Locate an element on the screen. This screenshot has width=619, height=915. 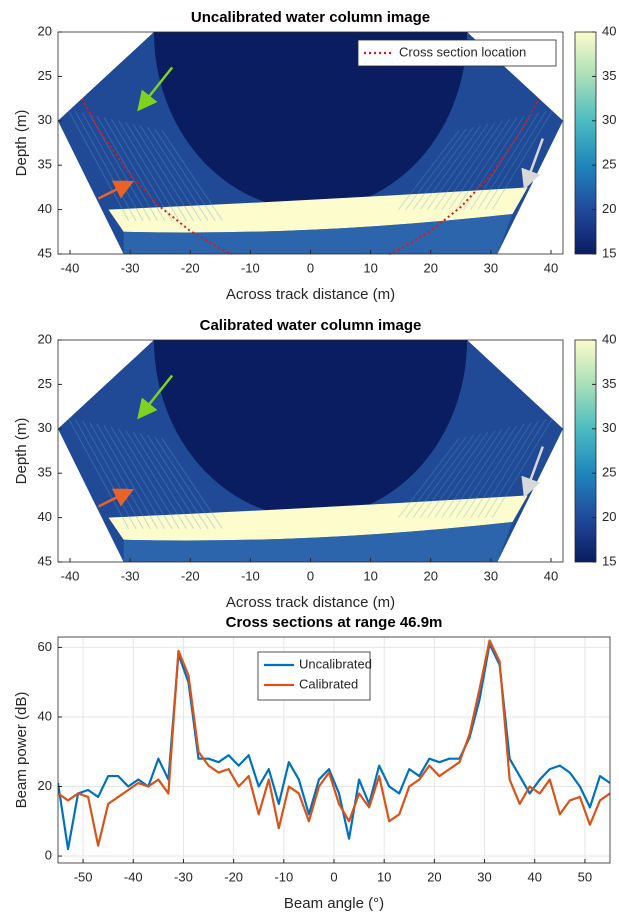
chart-title: Uncalibrated water column image is located at coordinates (310, 17).